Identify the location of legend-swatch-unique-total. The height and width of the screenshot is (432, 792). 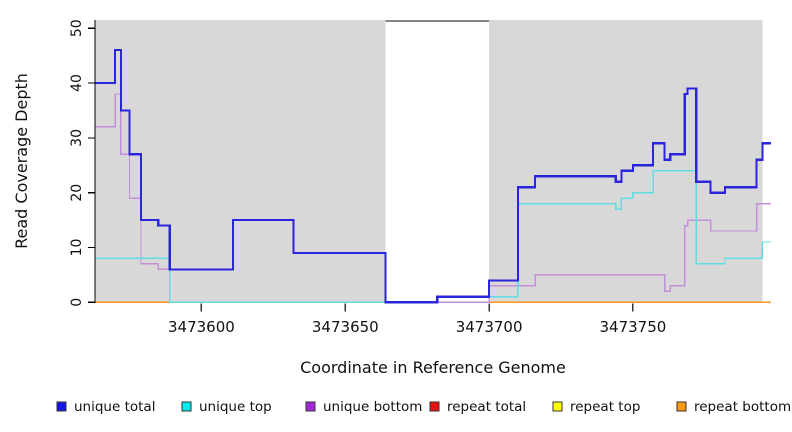
(61, 406).